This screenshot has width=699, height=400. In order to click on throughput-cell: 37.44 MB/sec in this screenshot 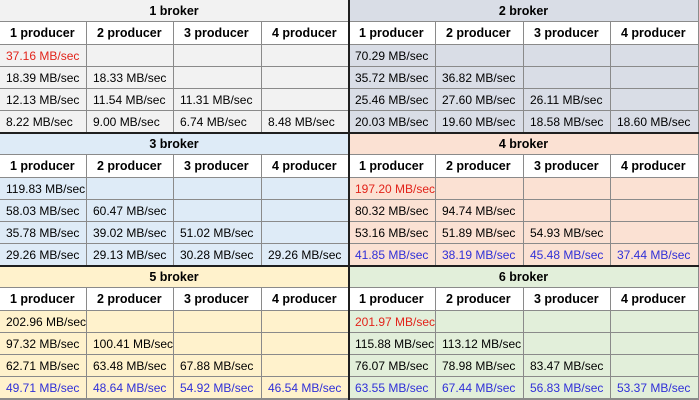, I will do `click(655, 255)`.